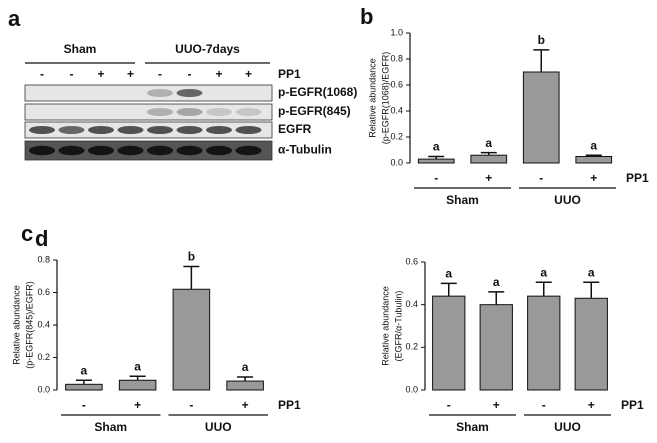 The width and height of the screenshot is (657, 443). Describe the element at coordinates (29, 325) in the screenshot. I see `y-axis-label: (p-EGFR(845)/EGFR)` at that location.